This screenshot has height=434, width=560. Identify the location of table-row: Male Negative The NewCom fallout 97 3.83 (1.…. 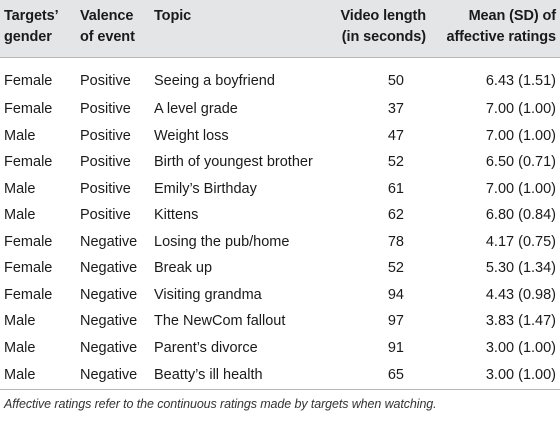
(280, 321).